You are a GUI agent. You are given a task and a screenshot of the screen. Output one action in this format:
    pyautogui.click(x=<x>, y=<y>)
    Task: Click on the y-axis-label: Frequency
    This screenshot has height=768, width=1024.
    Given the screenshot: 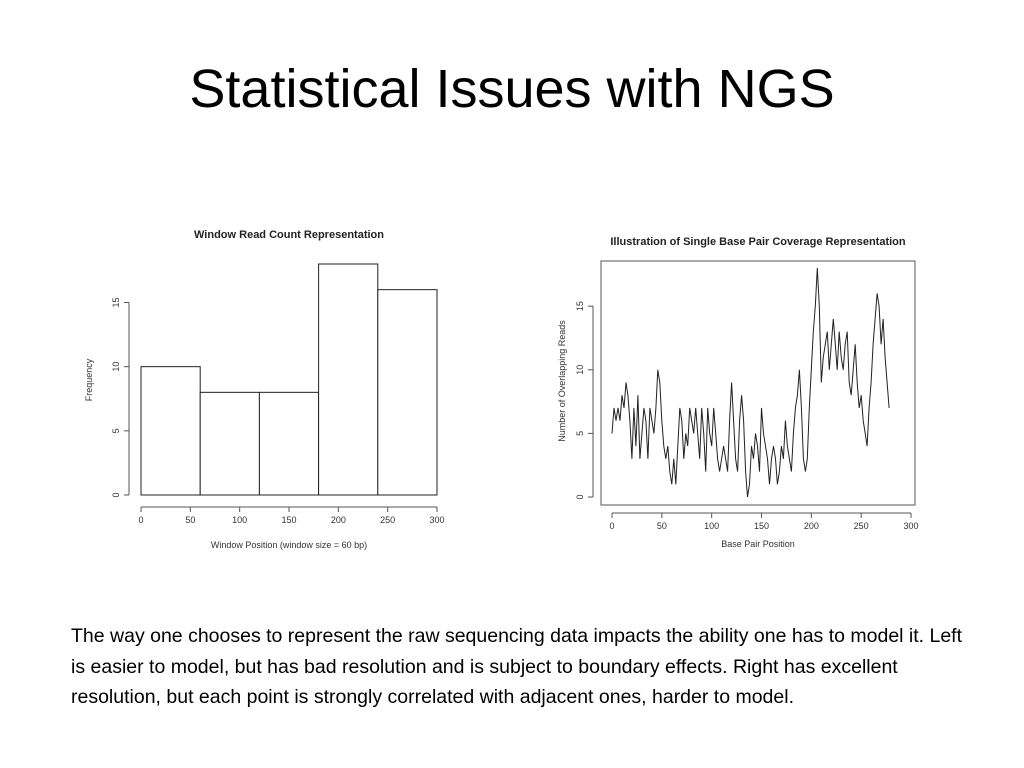 What is the action you would take?
    pyautogui.click(x=89, y=379)
    